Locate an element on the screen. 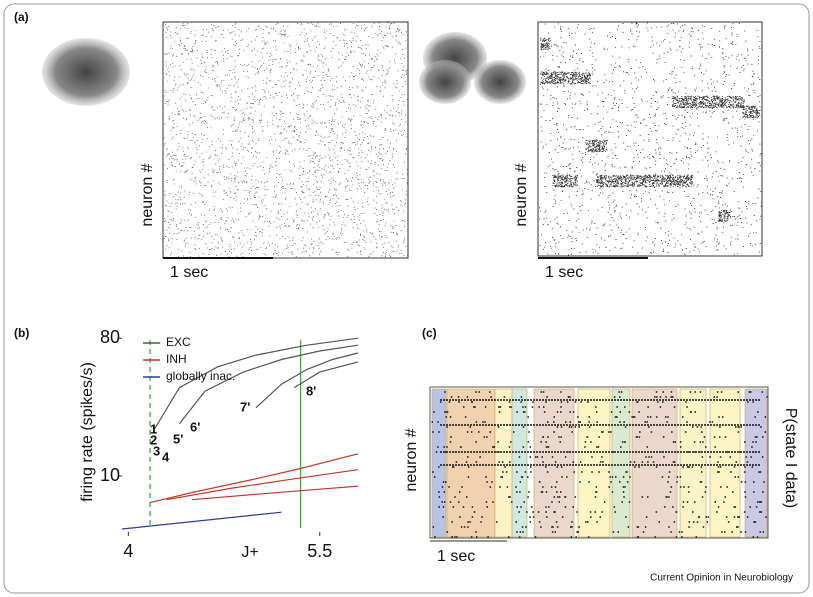 This screenshot has height=597, width=813. curve-label: 2 is located at coordinates (153, 439).